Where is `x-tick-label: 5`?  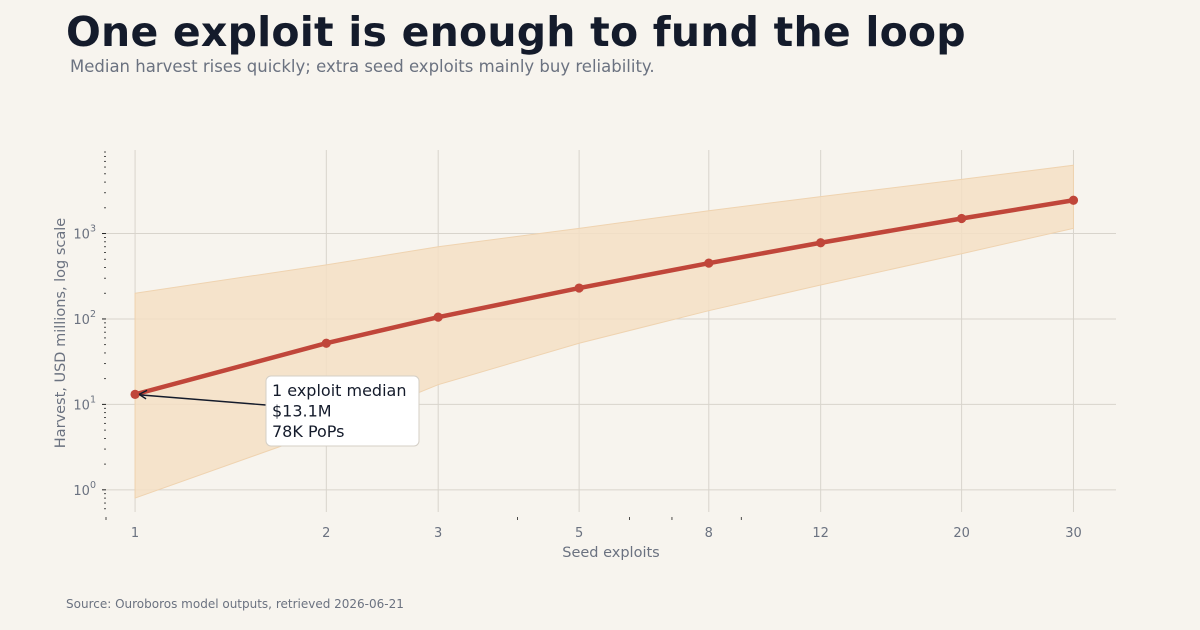
x-tick-label: 5 is located at coordinates (579, 533).